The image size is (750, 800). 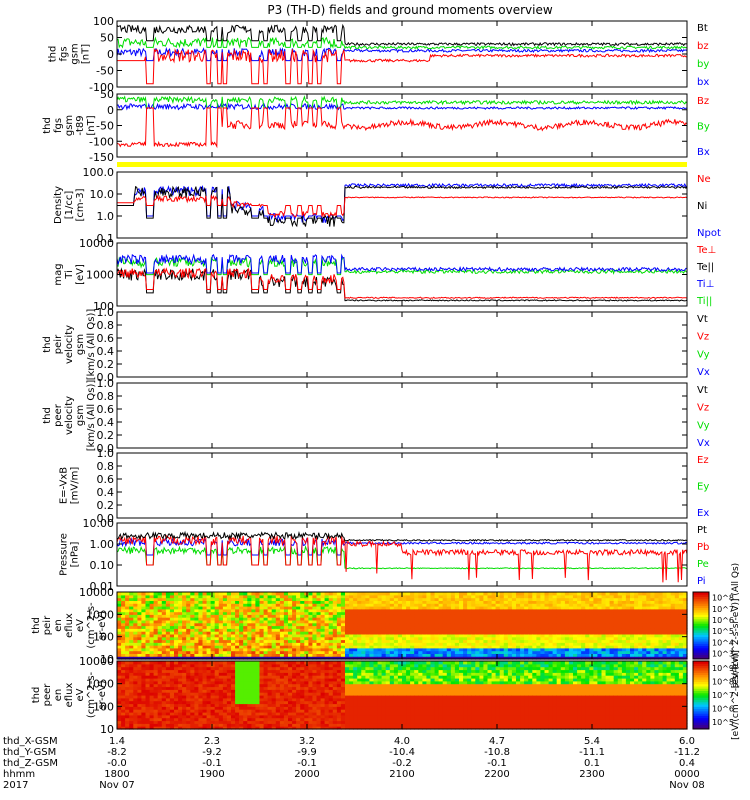 I want to click on legend-Ti⊥: Ti⊥, so click(x=705, y=284).